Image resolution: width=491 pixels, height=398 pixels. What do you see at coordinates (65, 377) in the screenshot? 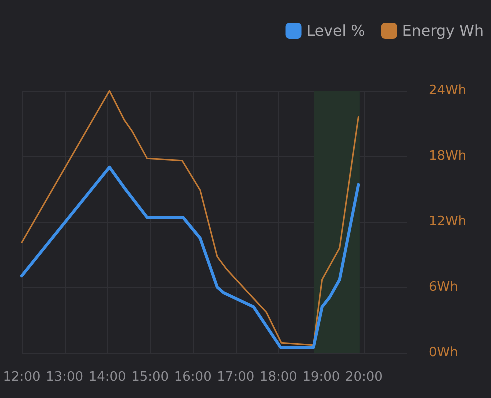
I see `x-tick-label: 13:00` at bounding box center [65, 377].